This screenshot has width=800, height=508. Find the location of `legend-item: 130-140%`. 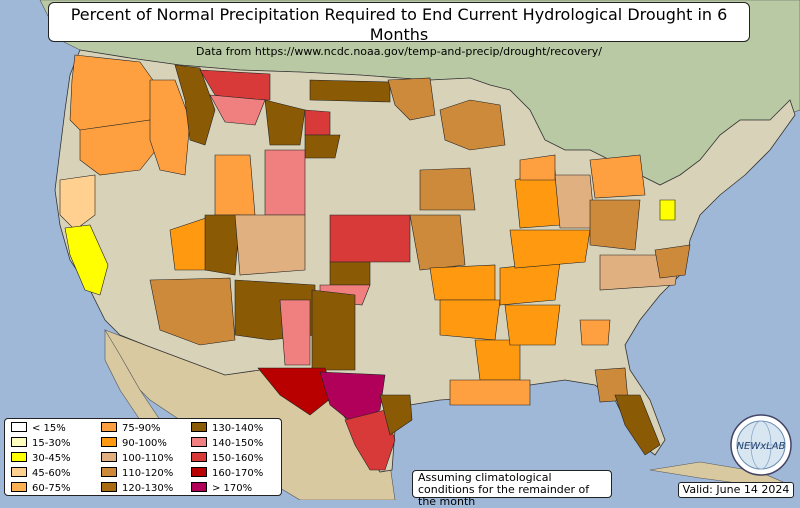

legend-item: 130-140% is located at coordinates (227, 428).